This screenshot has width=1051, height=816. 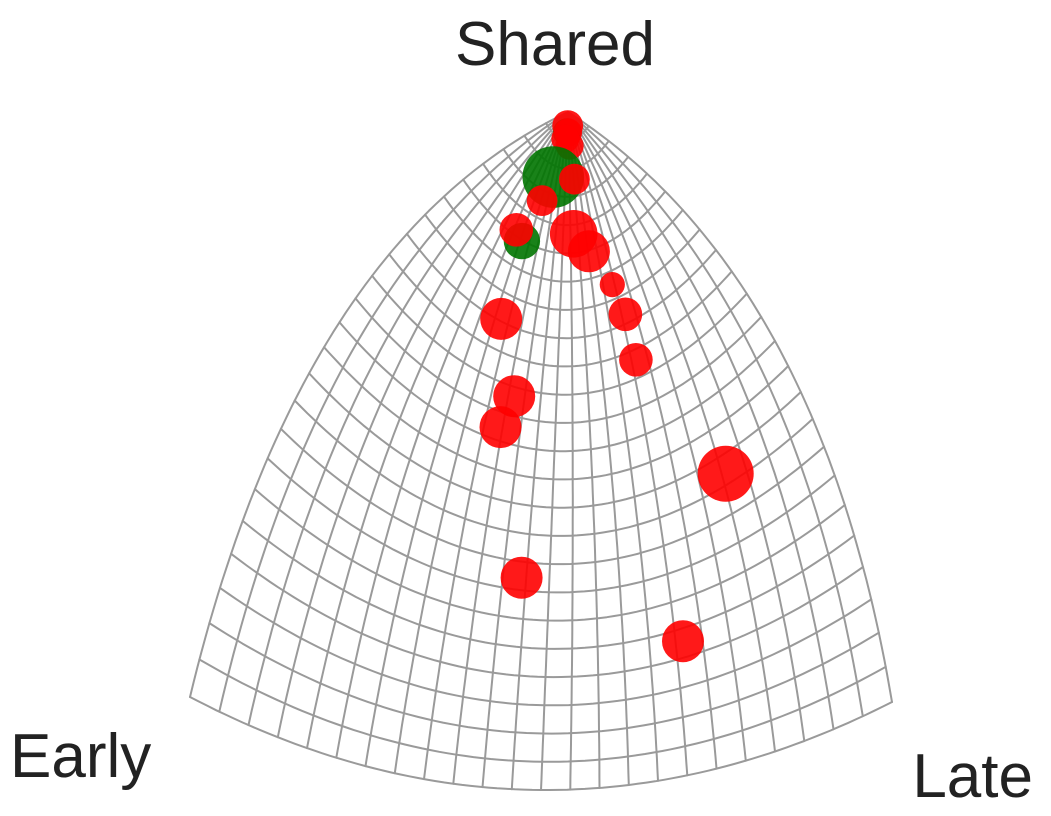 I want to click on vertex-label-top: Shared, so click(x=555, y=44).